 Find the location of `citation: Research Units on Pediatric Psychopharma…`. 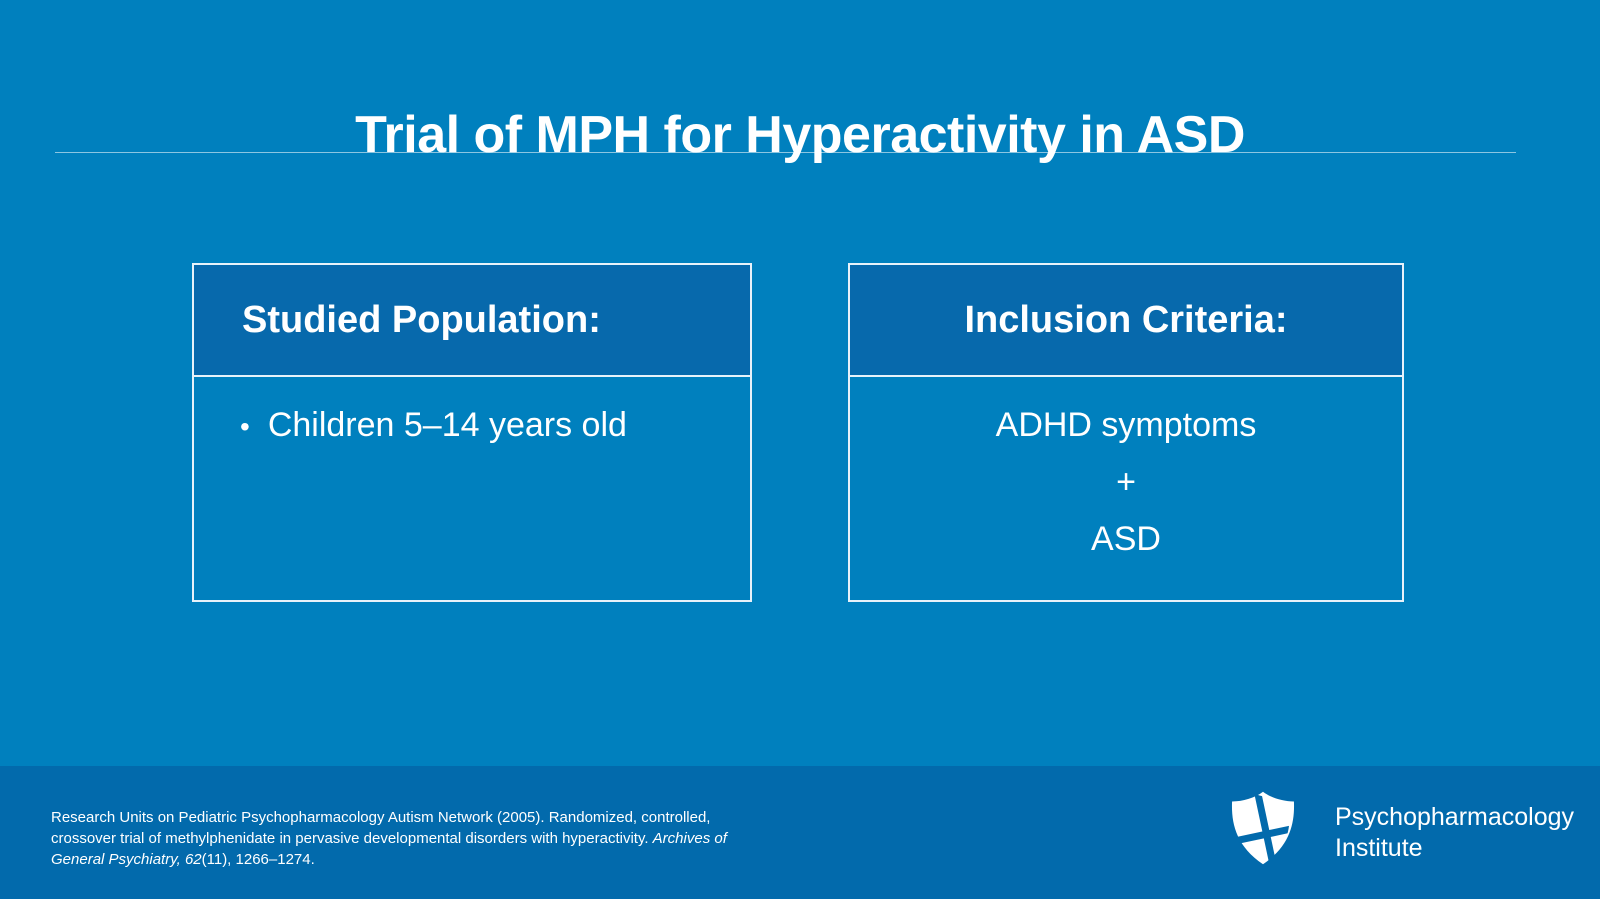

citation: Research Units on Pediatric Psychopharma… is located at coordinates (389, 838).